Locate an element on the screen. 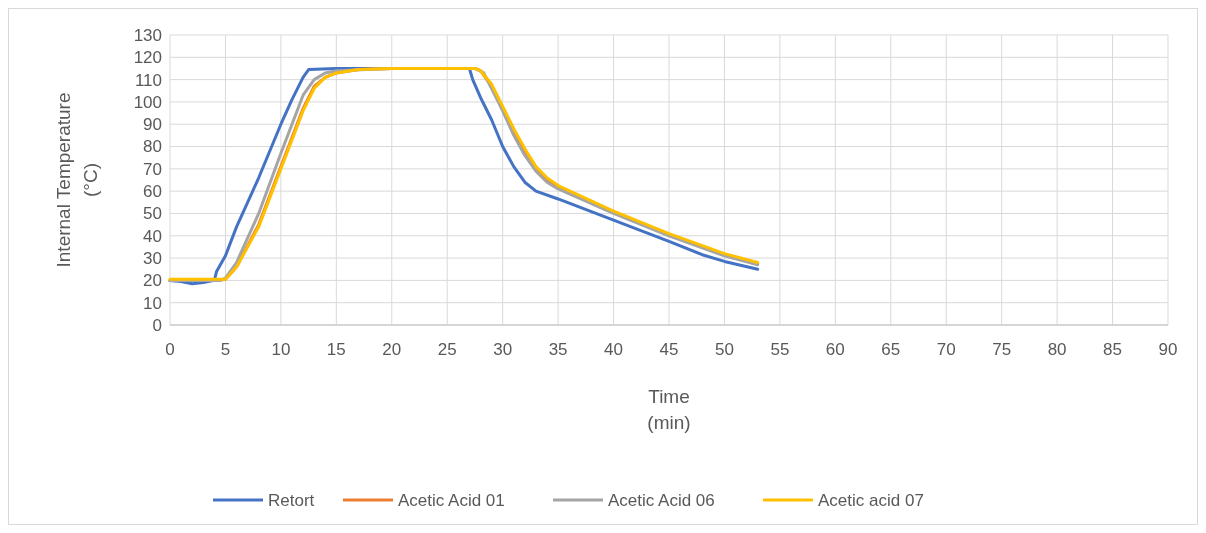 This screenshot has width=1206, height=533. legend-label: Acetic Acid 01 is located at coordinates (451, 500).